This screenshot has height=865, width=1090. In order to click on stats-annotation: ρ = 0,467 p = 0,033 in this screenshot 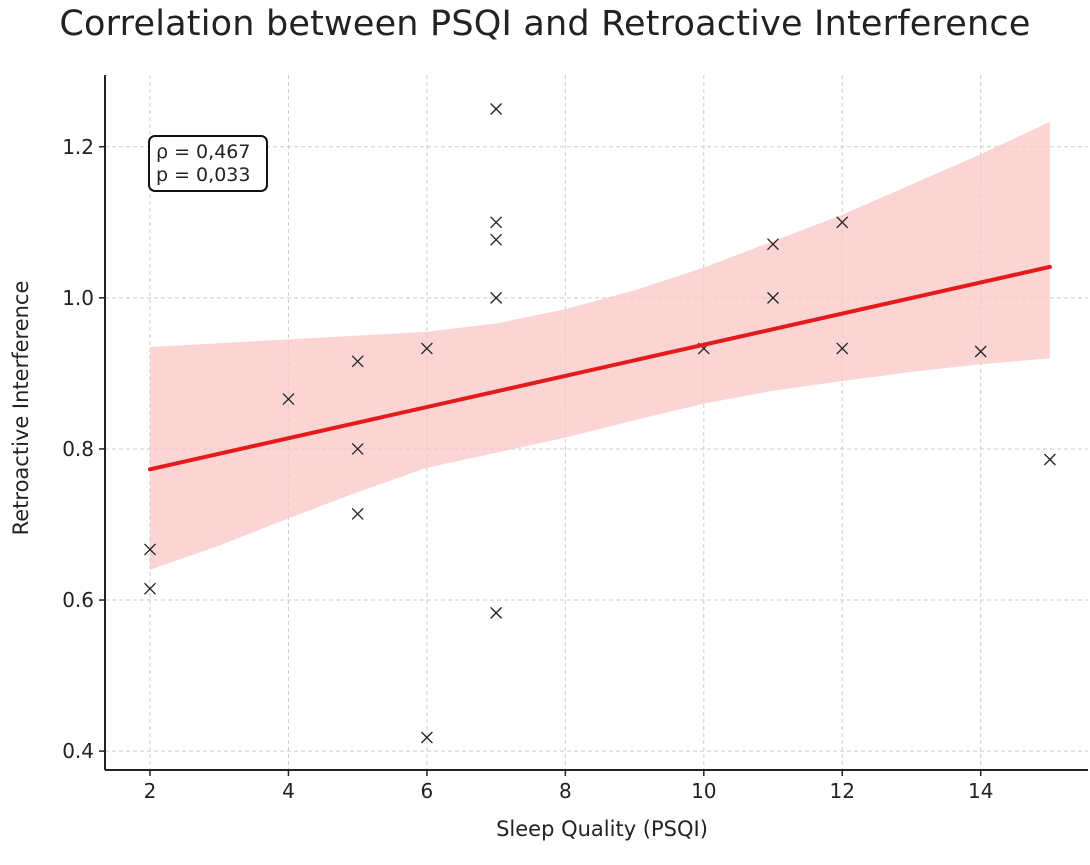, I will do `click(208, 163)`.